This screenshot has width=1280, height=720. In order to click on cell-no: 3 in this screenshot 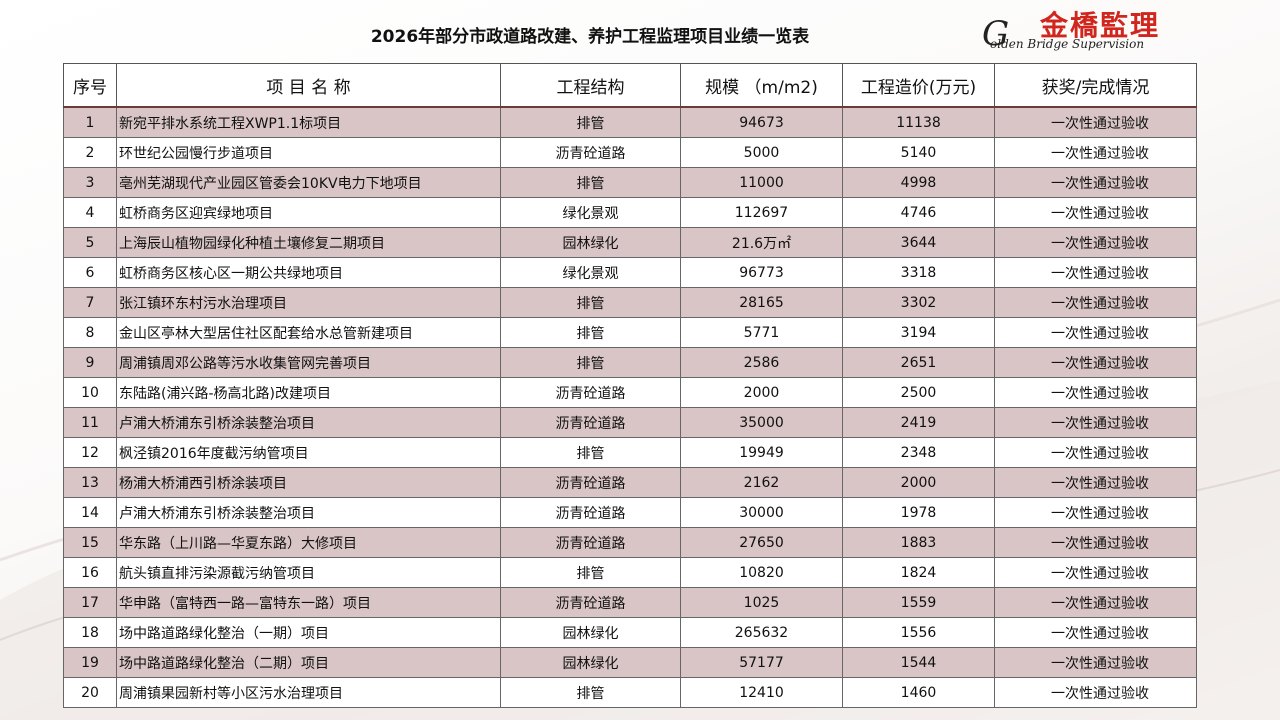, I will do `click(90, 182)`.